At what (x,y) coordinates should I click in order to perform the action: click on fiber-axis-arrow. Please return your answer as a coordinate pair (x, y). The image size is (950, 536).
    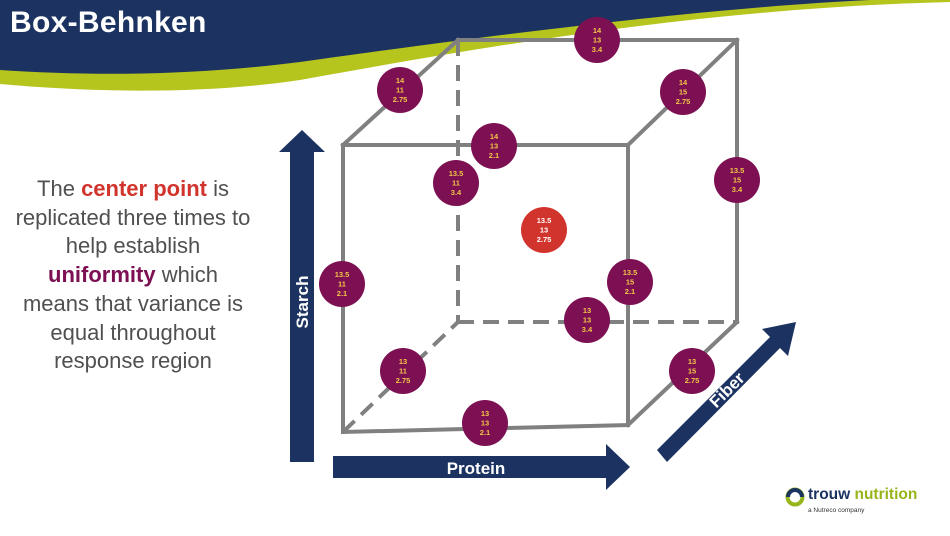
    Looking at the image, I should click on (726, 392).